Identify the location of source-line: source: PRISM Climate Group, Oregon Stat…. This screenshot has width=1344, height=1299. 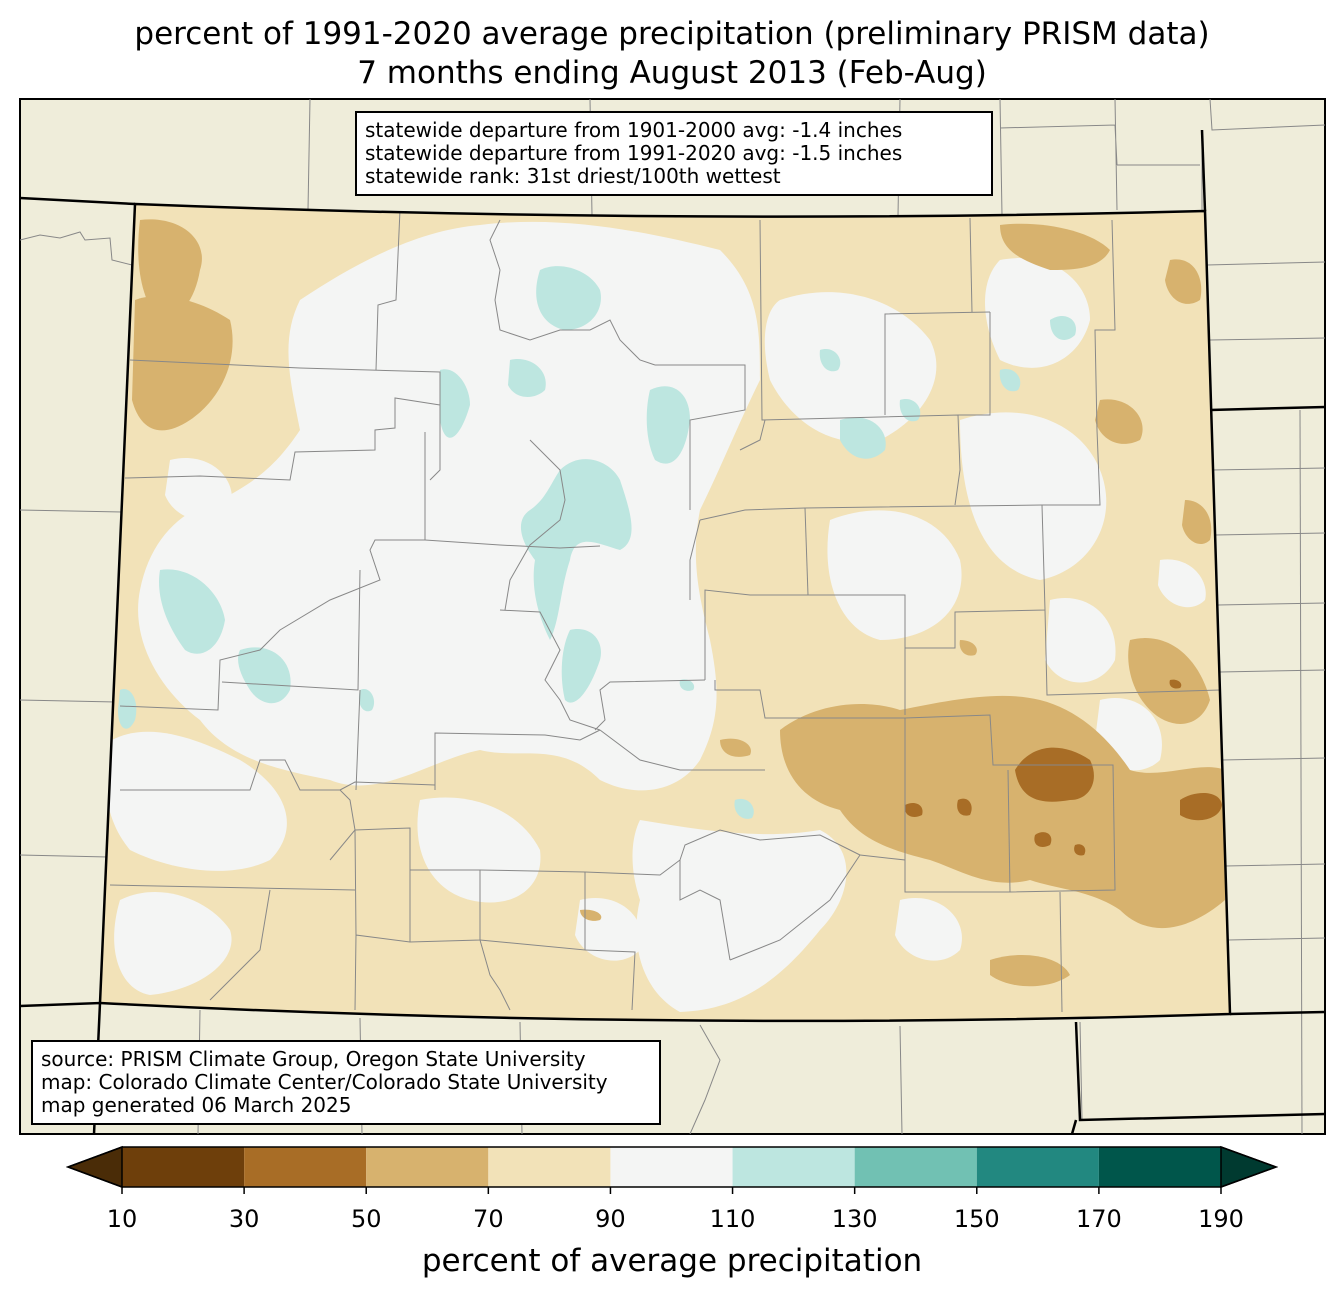
(313, 1059).